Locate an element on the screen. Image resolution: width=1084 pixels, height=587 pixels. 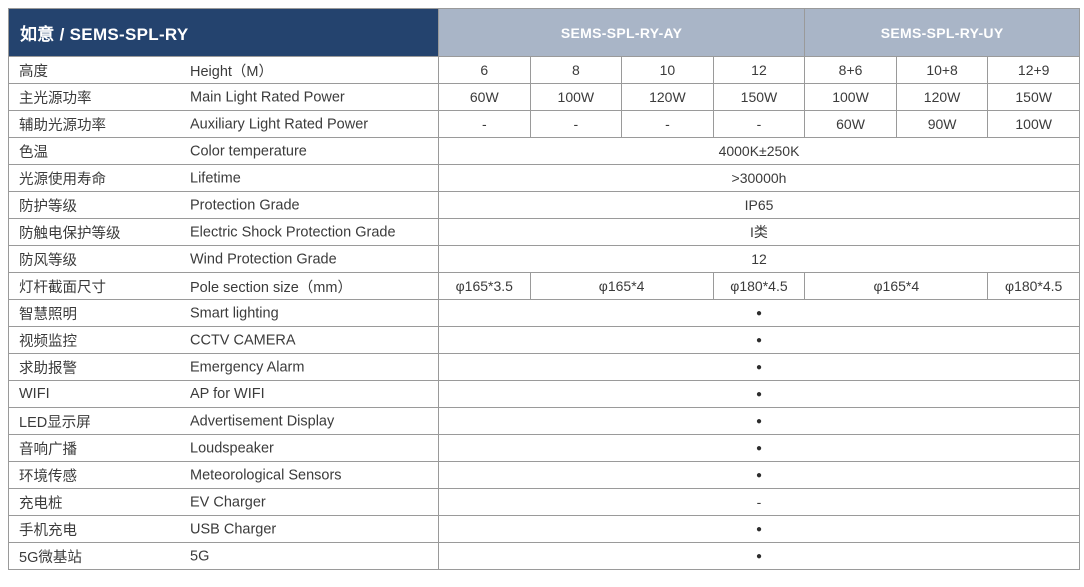
spec-label-cell: 求助报警 Emergency Alarm is located at coordinates (223, 367).